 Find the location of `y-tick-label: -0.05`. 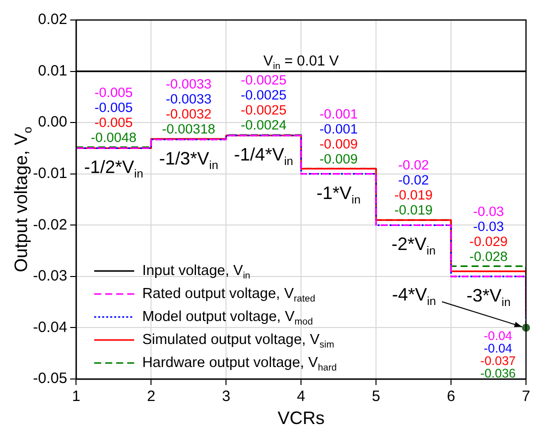

y-tick-label: -0.05 is located at coordinates (50, 379).